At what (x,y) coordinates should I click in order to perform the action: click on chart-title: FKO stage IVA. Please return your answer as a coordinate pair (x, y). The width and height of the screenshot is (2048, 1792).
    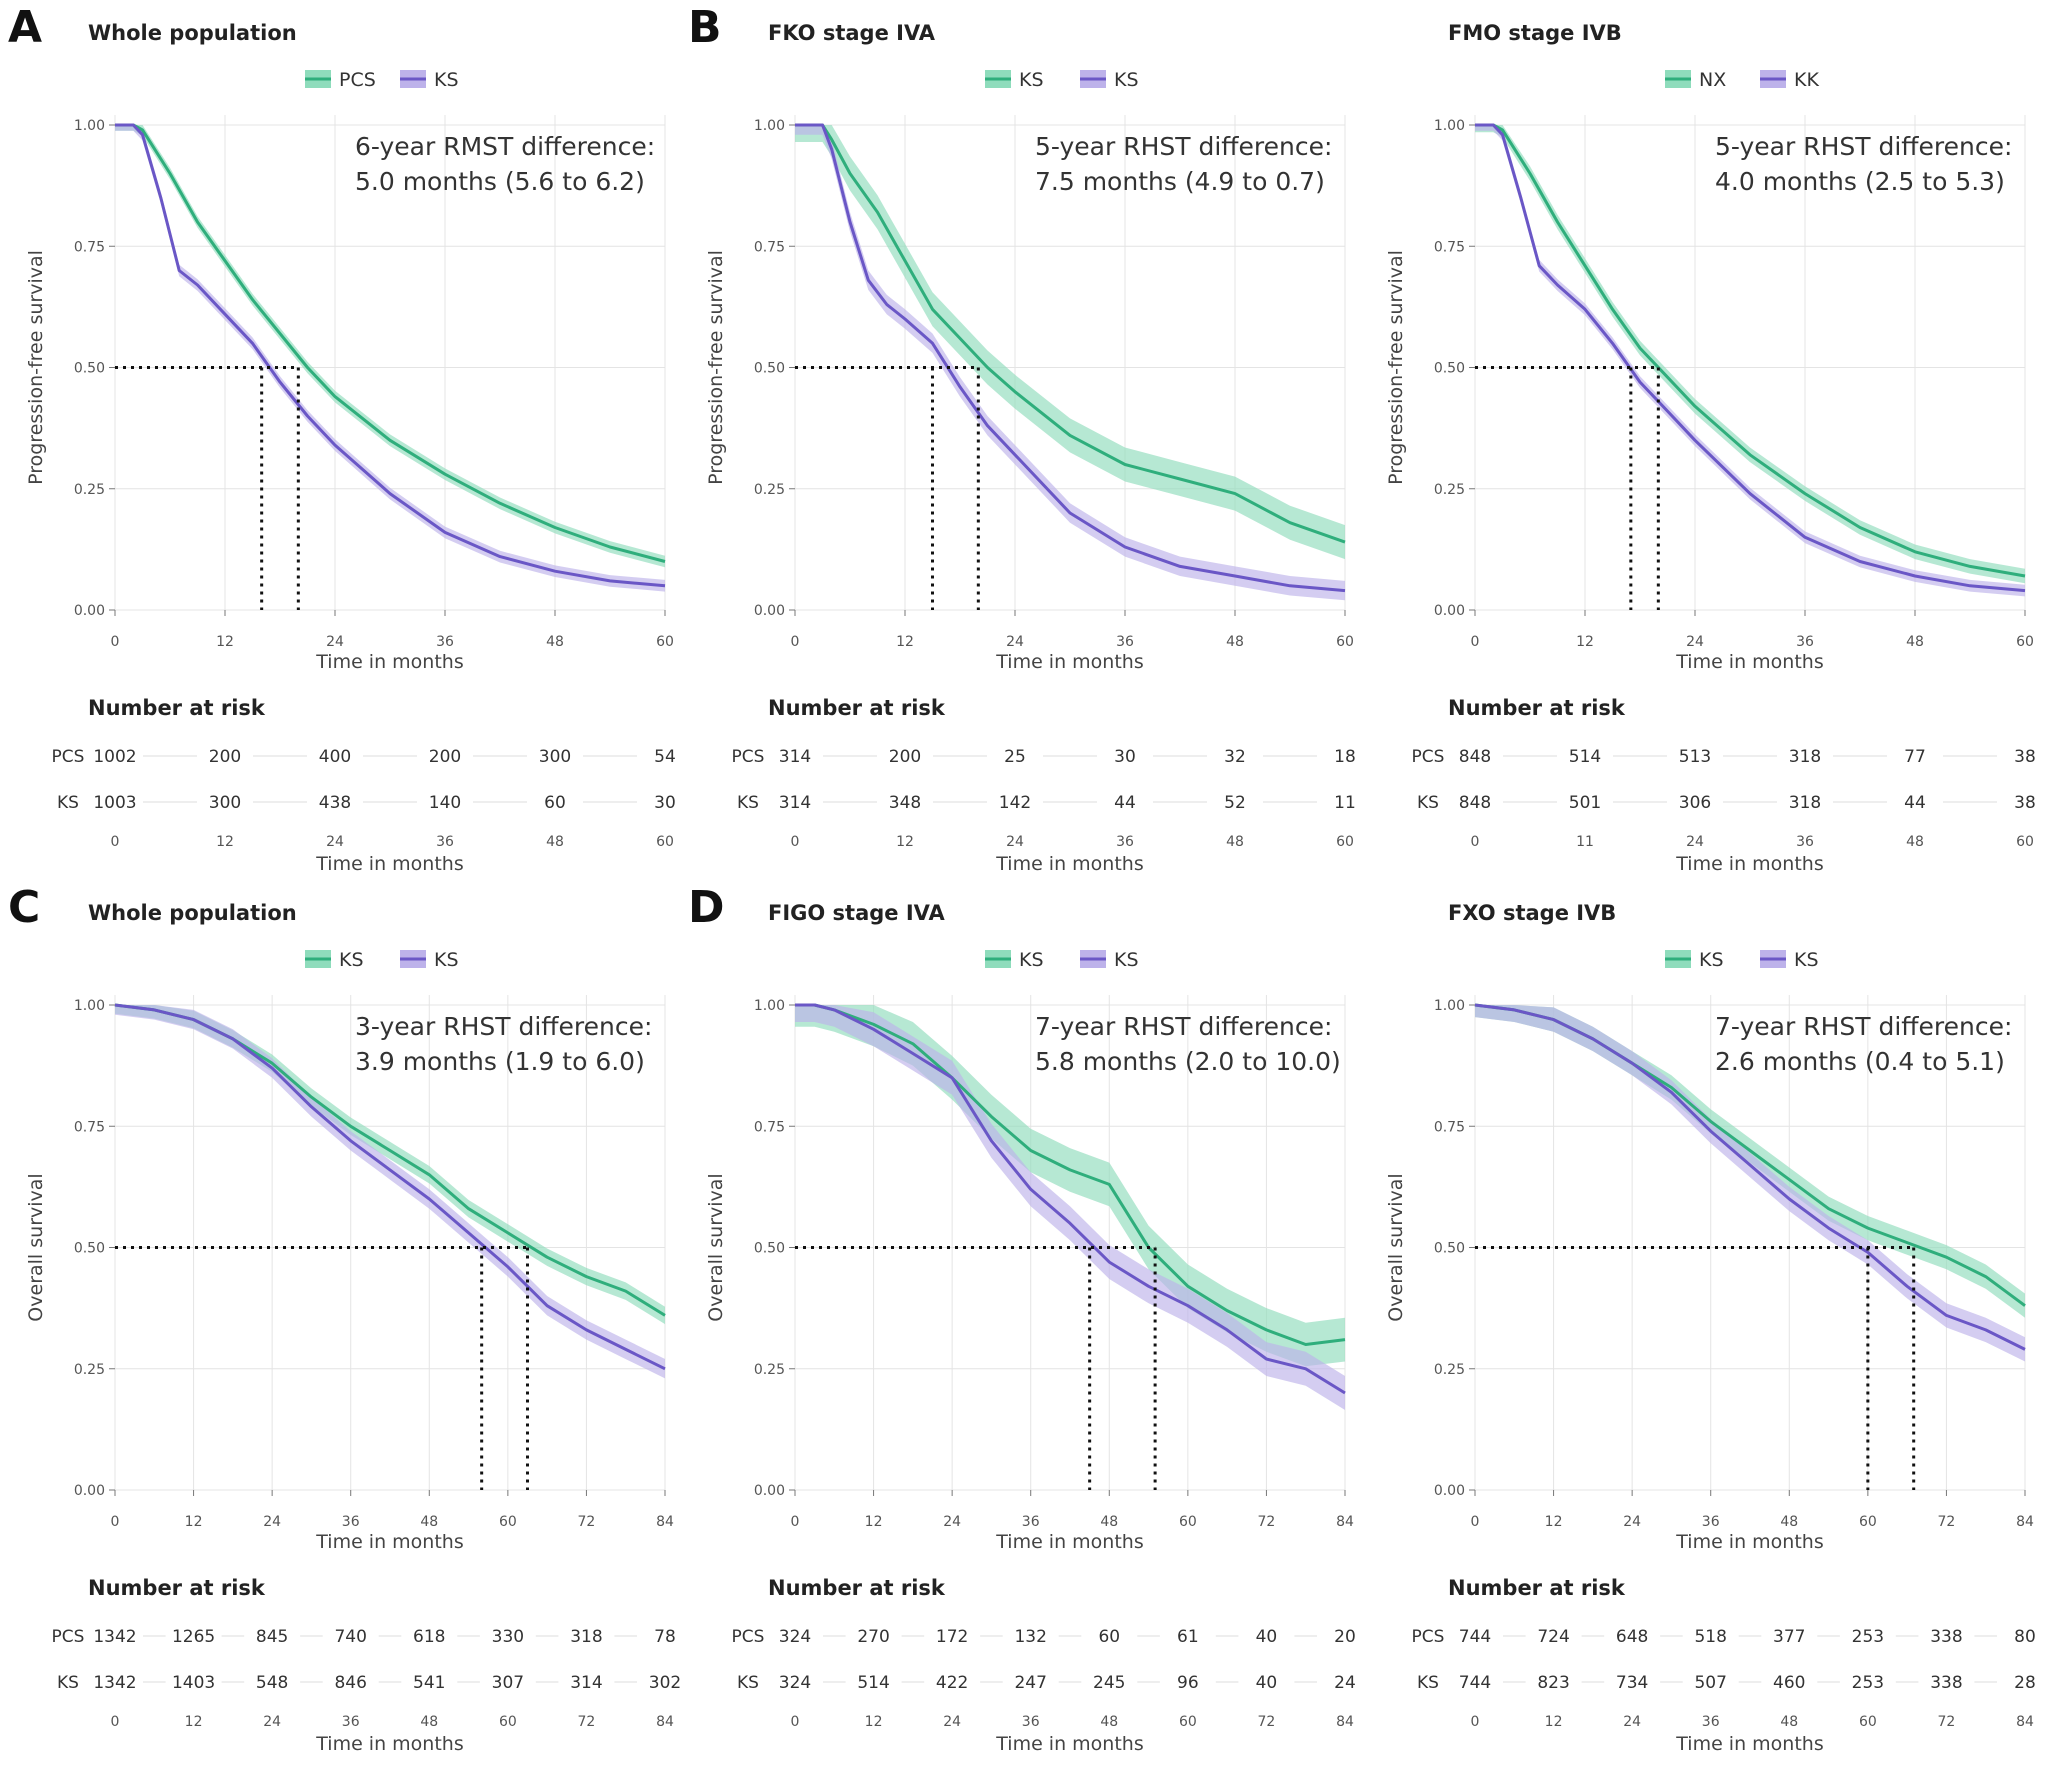
    Looking at the image, I should click on (852, 33).